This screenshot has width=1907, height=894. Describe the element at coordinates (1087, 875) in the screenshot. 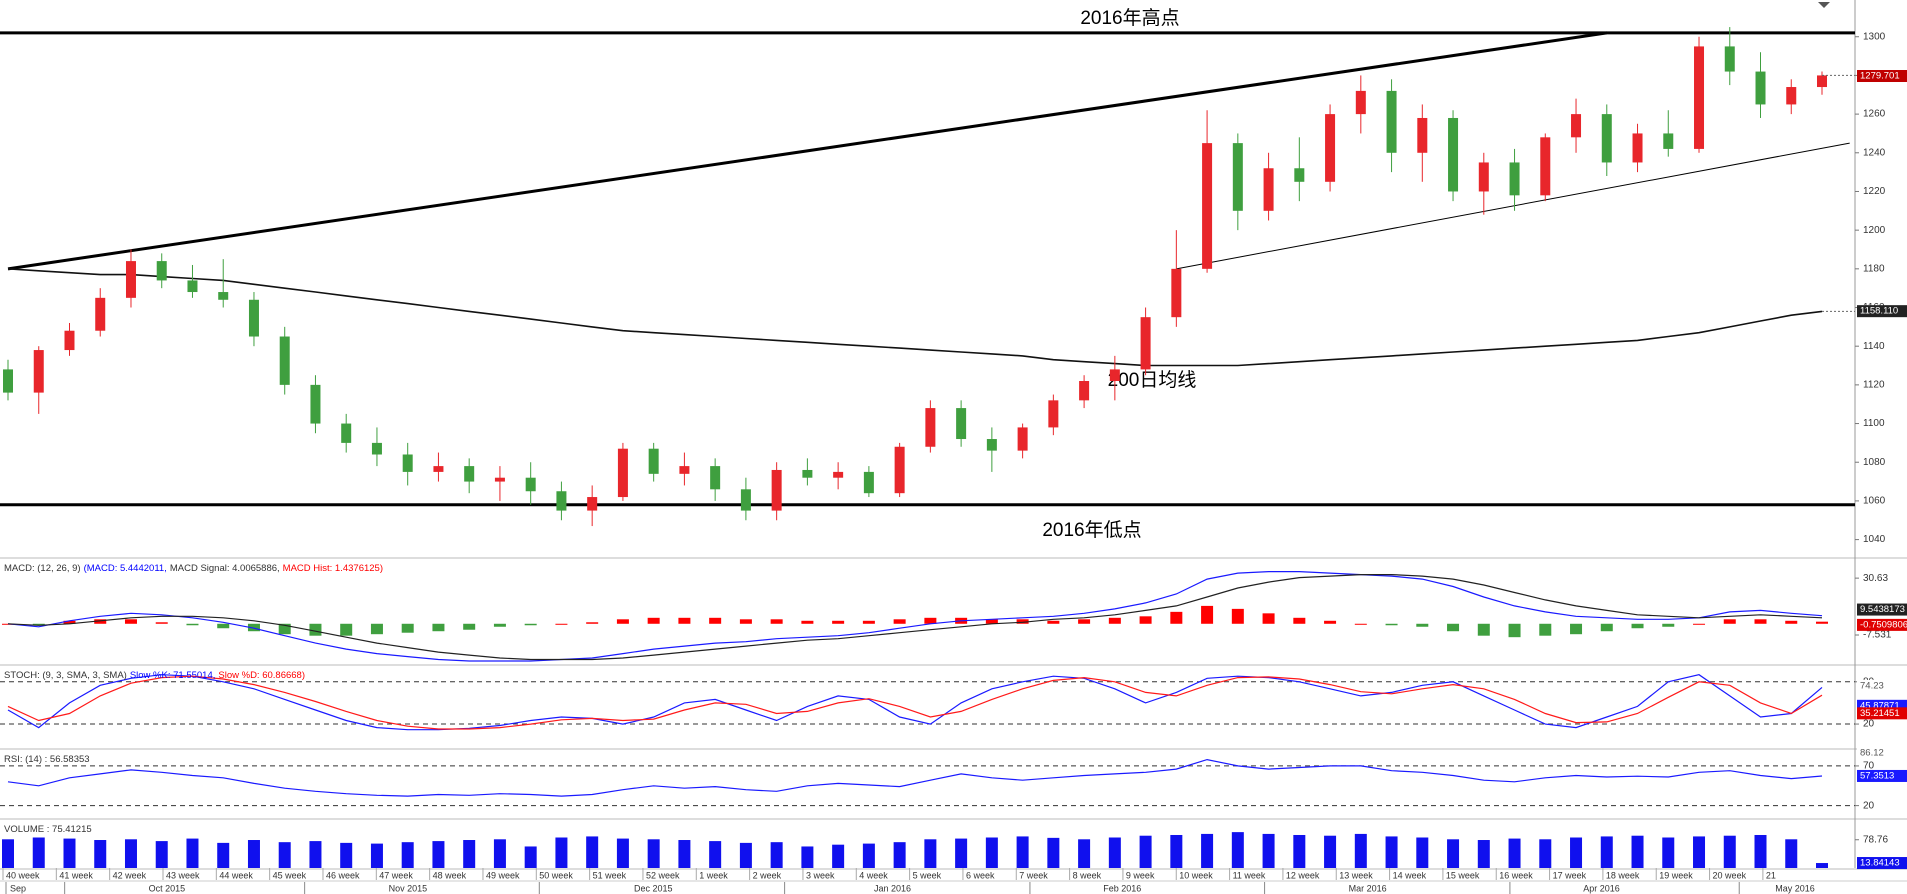

I see `week-label: 8 week` at that location.